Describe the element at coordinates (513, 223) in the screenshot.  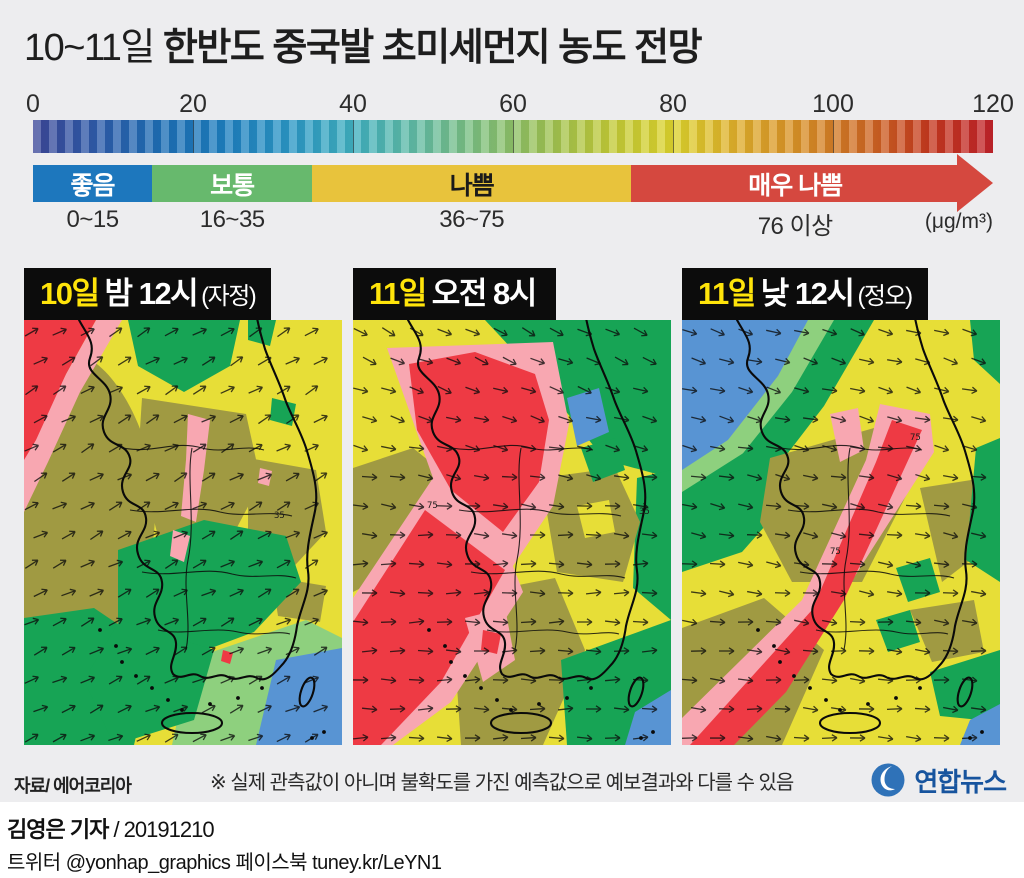
I see `category-range-row: (μg/m³) 0~15 16~35 36~75 76 이상` at that location.